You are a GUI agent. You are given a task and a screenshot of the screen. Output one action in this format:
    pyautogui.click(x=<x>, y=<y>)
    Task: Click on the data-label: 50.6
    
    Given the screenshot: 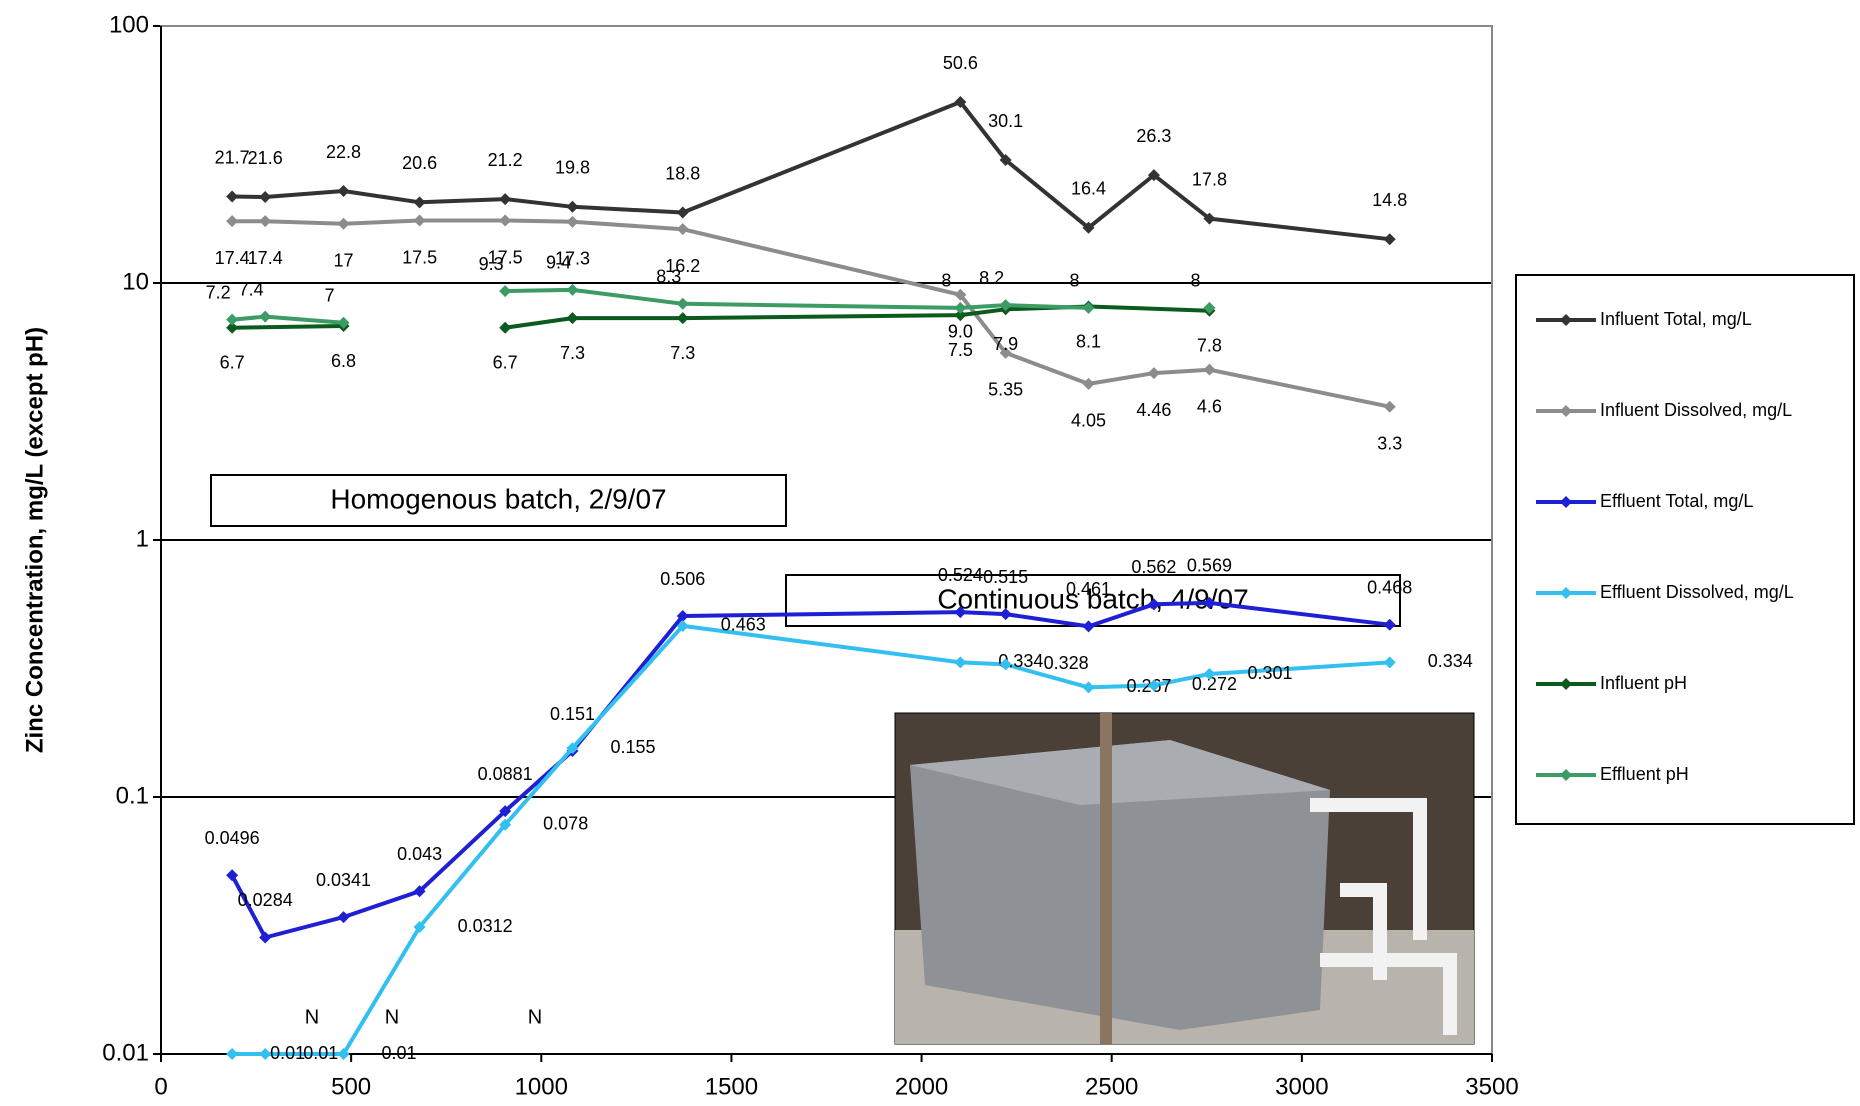 What is the action you would take?
    pyautogui.click(x=960, y=63)
    